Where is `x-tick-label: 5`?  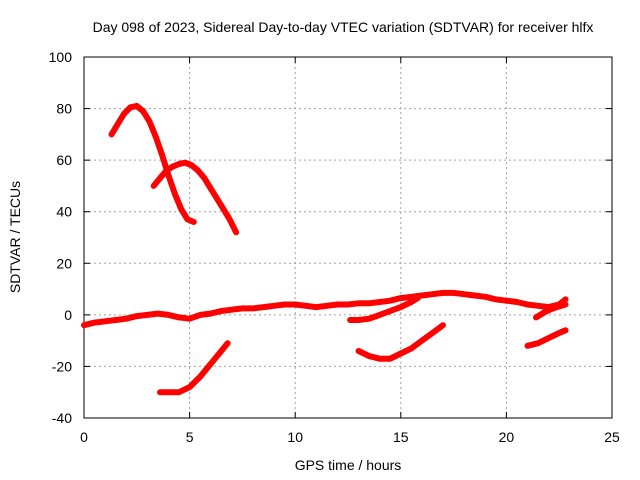 x-tick-label: 5 is located at coordinates (190, 437).